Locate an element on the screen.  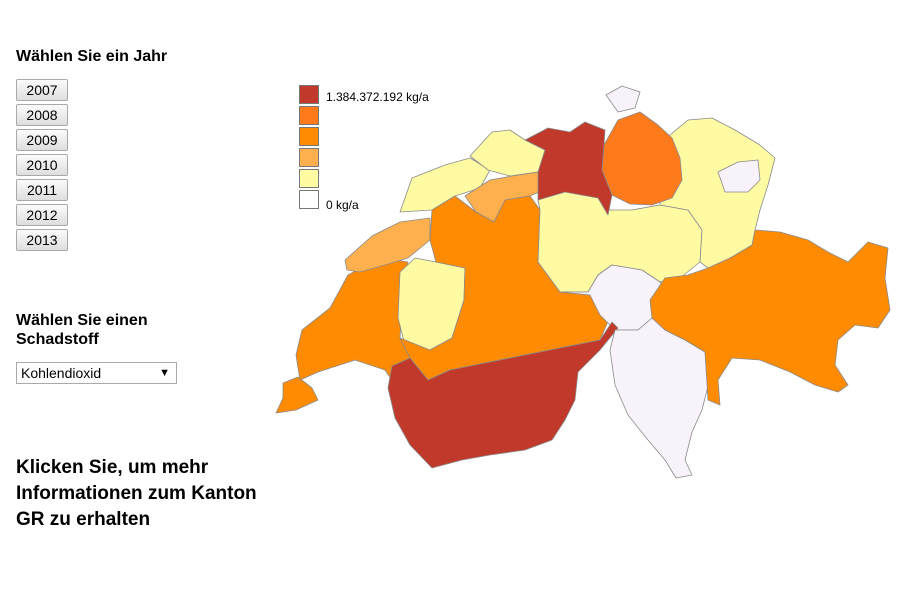
year-button-list: 2007 2008 2009 2010 2011 2012 2013 is located at coordinates (42, 166).